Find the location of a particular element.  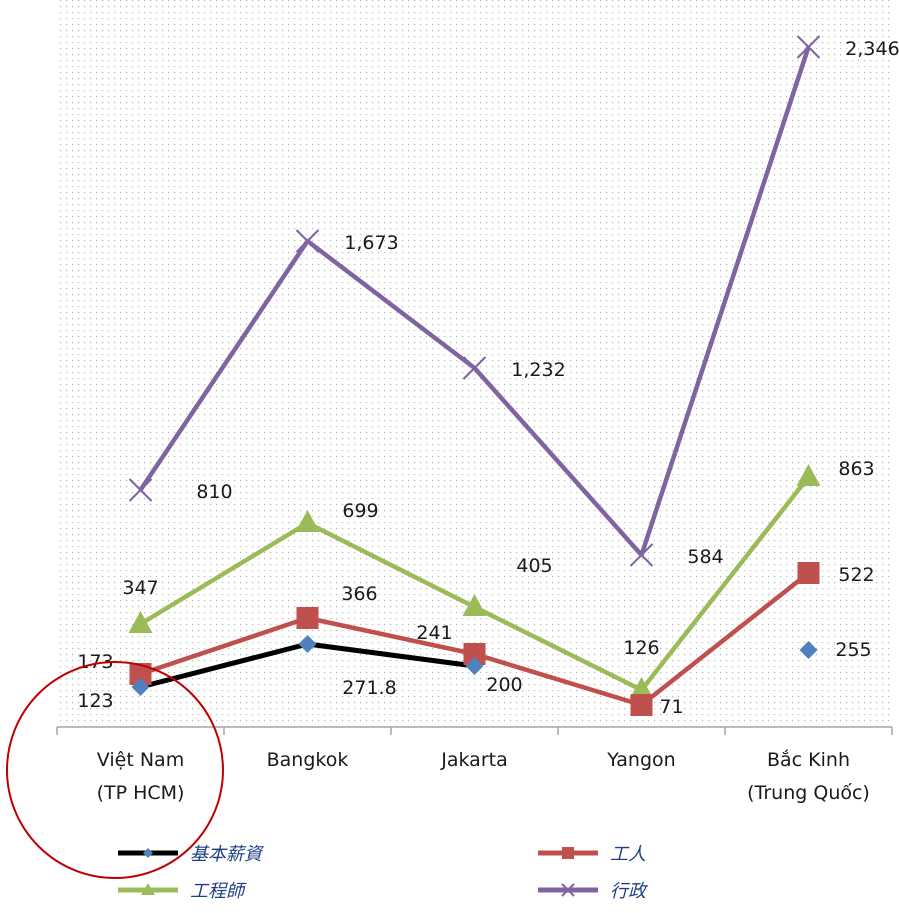

data-label: 200 is located at coordinates (504, 685).